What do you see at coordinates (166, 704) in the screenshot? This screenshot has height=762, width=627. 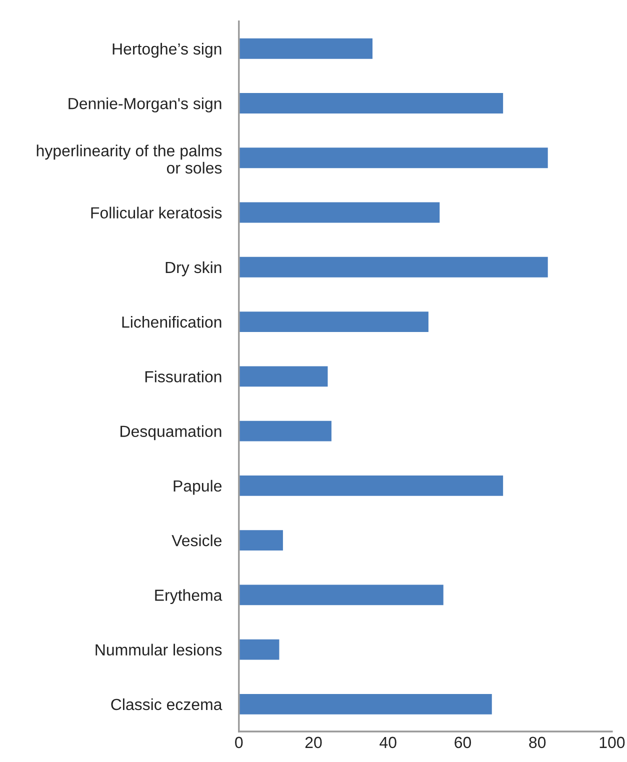 I see `y-tick-label: Classic eczema` at bounding box center [166, 704].